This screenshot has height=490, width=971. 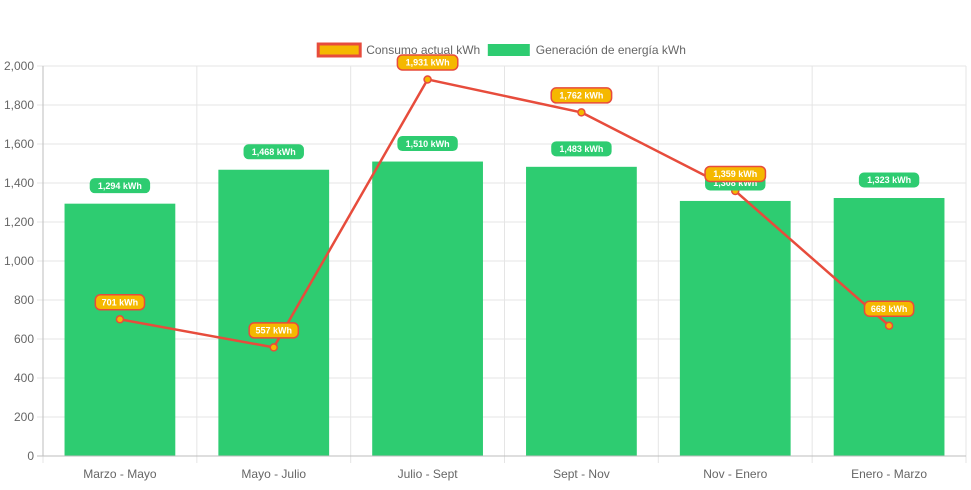 What do you see at coordinates (735, 474) in the screenshot?
I see `x-tick-label: Nov - Enero` at bounding box center [735, 474].